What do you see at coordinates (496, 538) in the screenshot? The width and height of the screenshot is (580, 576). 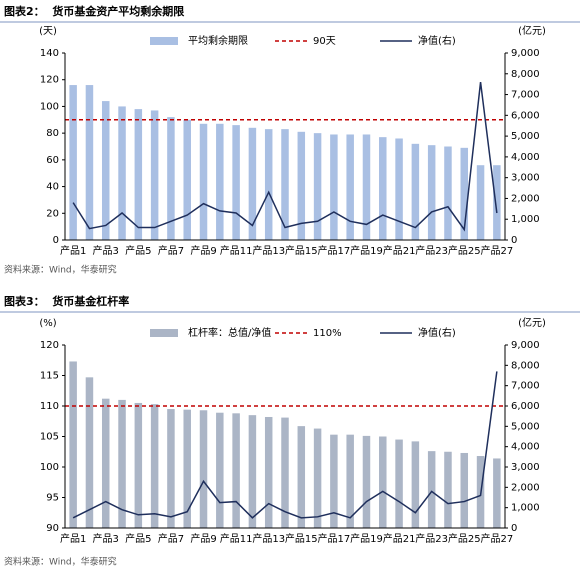 I see `x-tick-label: 产品27` at bounding box center [496, 538].